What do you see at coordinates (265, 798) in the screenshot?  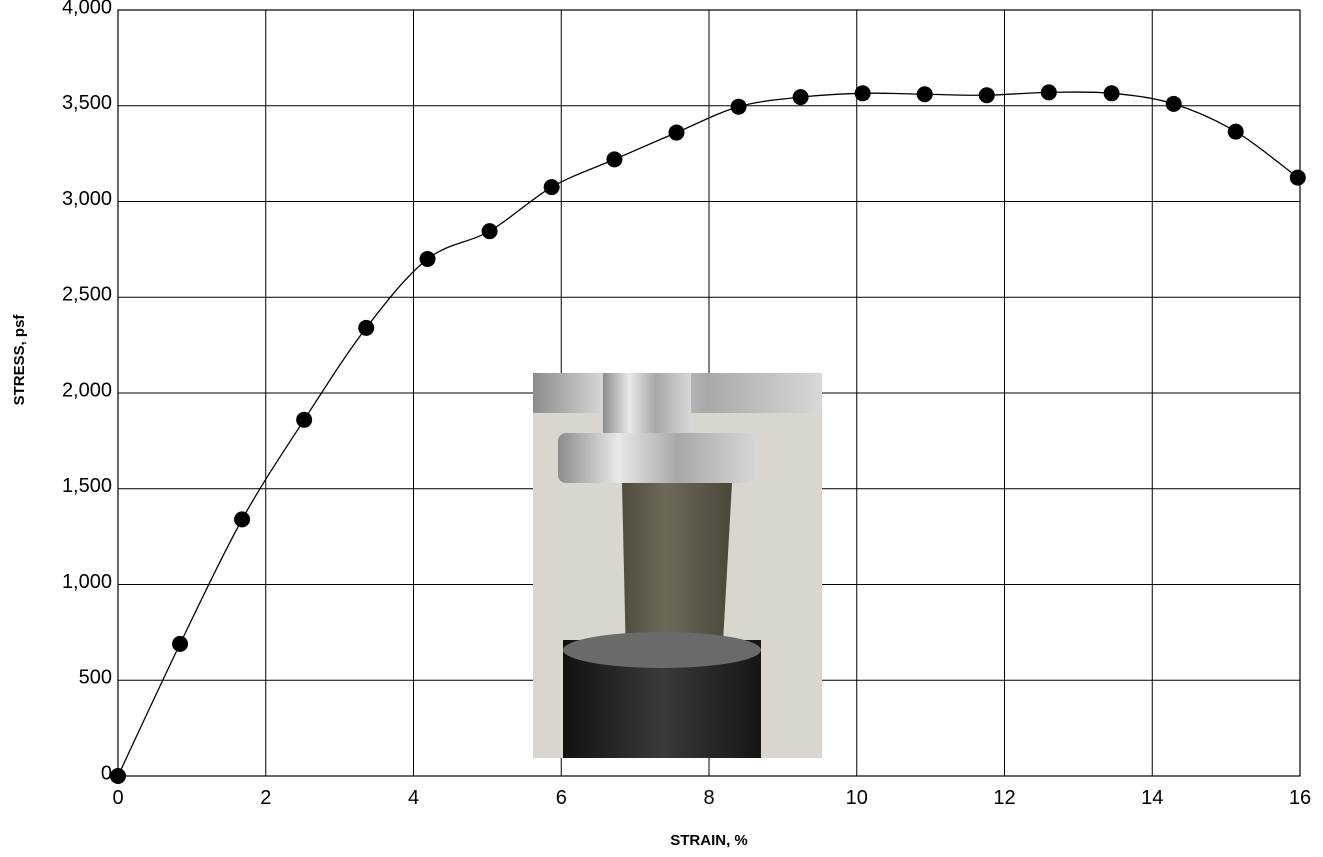 I see `x-tick-label: 2` at bounding box center [265, 798].